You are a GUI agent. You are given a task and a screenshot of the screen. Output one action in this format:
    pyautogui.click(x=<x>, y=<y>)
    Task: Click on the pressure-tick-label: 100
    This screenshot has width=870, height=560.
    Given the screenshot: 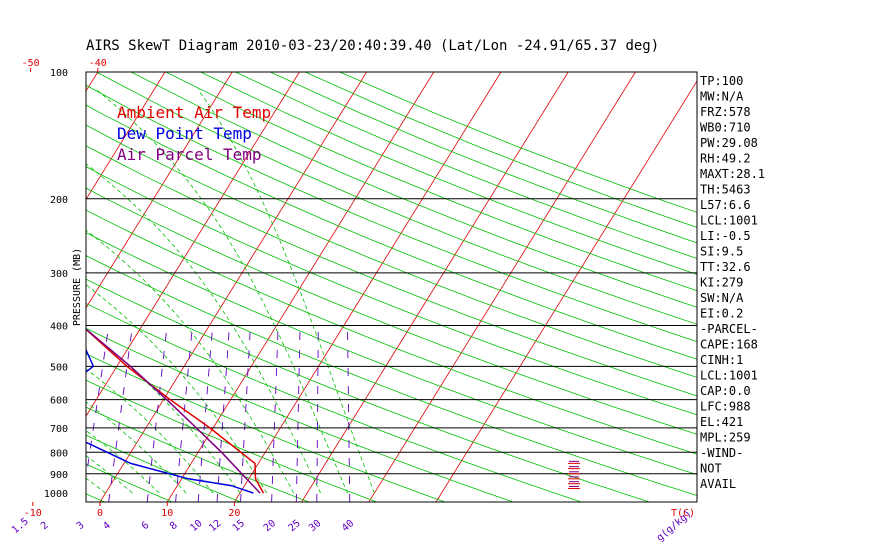 What is the action you would take?
    pyautogui.click(x=59, y=73)
    